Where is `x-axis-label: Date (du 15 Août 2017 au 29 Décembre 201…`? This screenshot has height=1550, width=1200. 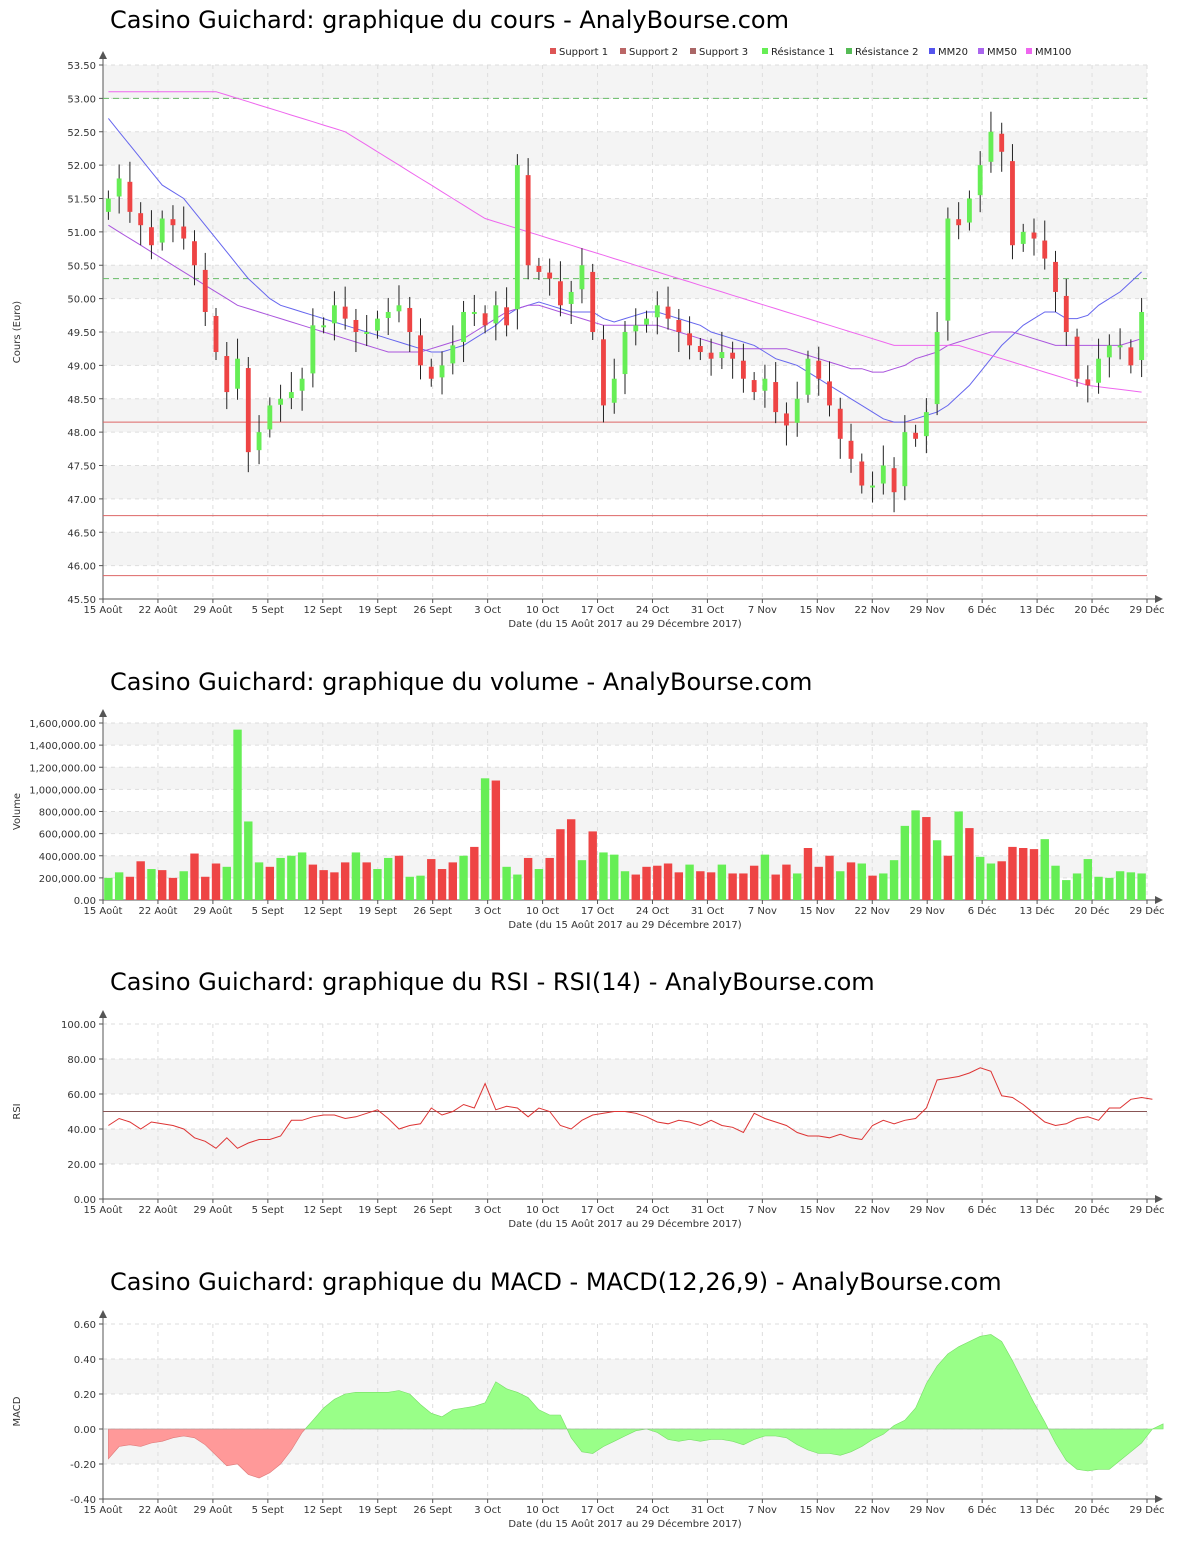 x-axis-label: Date (du 15 Août 2017 au 29 Décembre 201… is located at coordinates (624, 1224).